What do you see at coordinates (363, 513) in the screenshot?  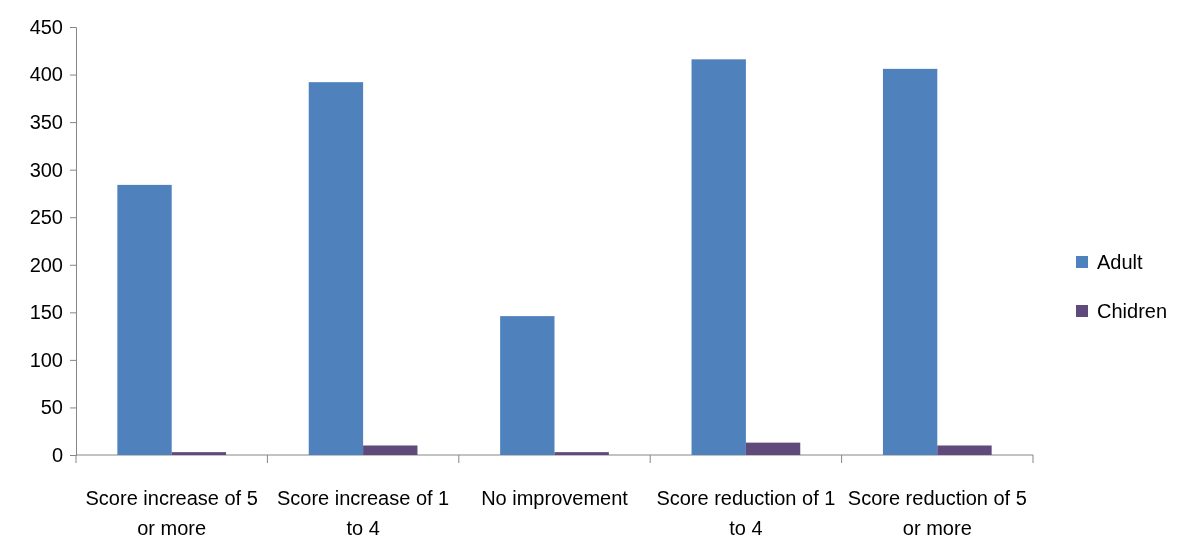 I see `x-tick-label: Score increase of 1 to 4` at bounding box center [363, 513].